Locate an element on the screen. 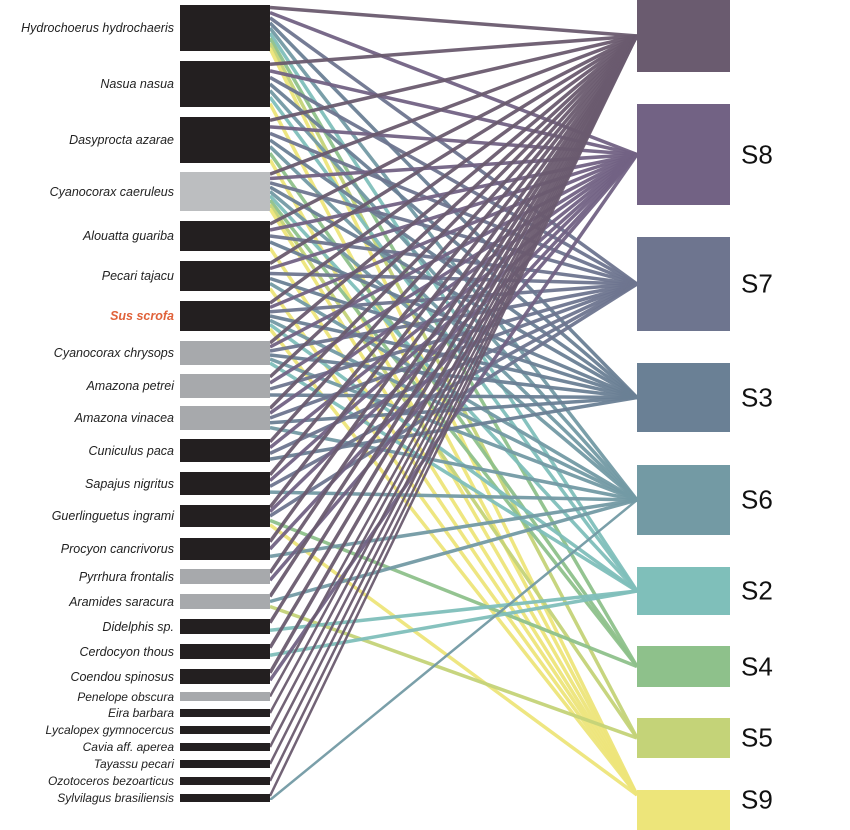 The height and width of the screenshot is (830, 850). species-label: Hydrochoerus hydrochaeris is located at coordinates (97, 28).